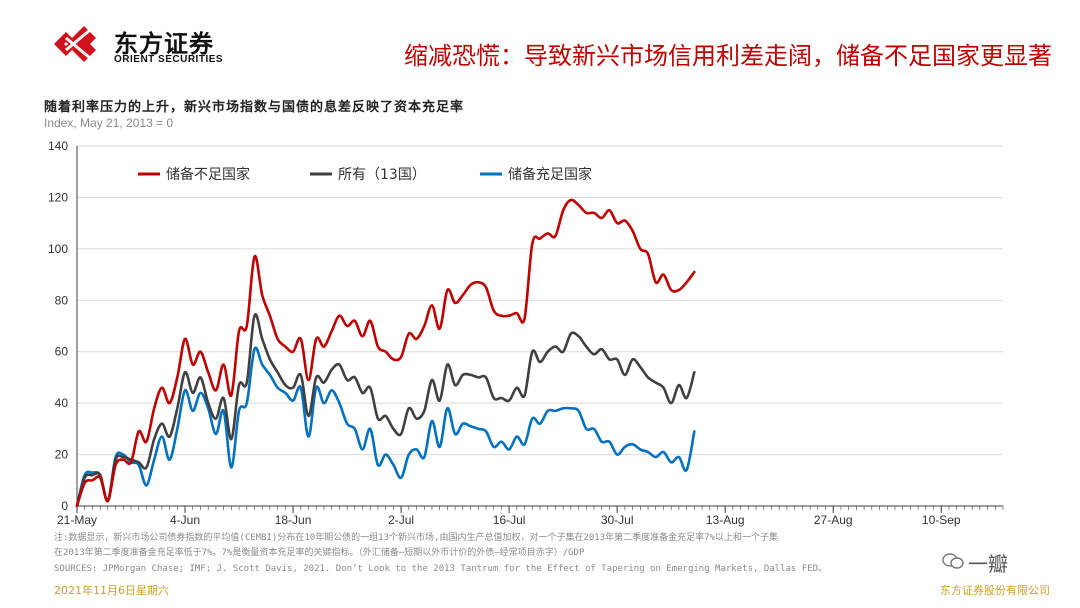 The width and height of the screenshot is (1080, 608). What do you see at coordinates (62, 403) in the screenshot?
I see `y-tick-label: 40` at bounding box center [62, 403].